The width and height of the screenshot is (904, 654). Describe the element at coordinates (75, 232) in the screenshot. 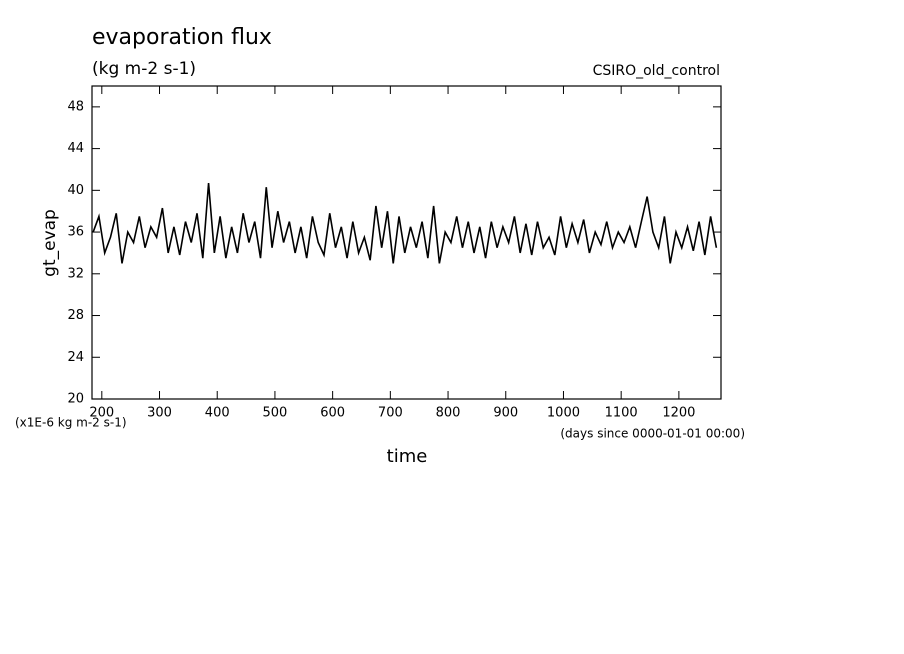

I see `y-tick-label: 36` at that location.